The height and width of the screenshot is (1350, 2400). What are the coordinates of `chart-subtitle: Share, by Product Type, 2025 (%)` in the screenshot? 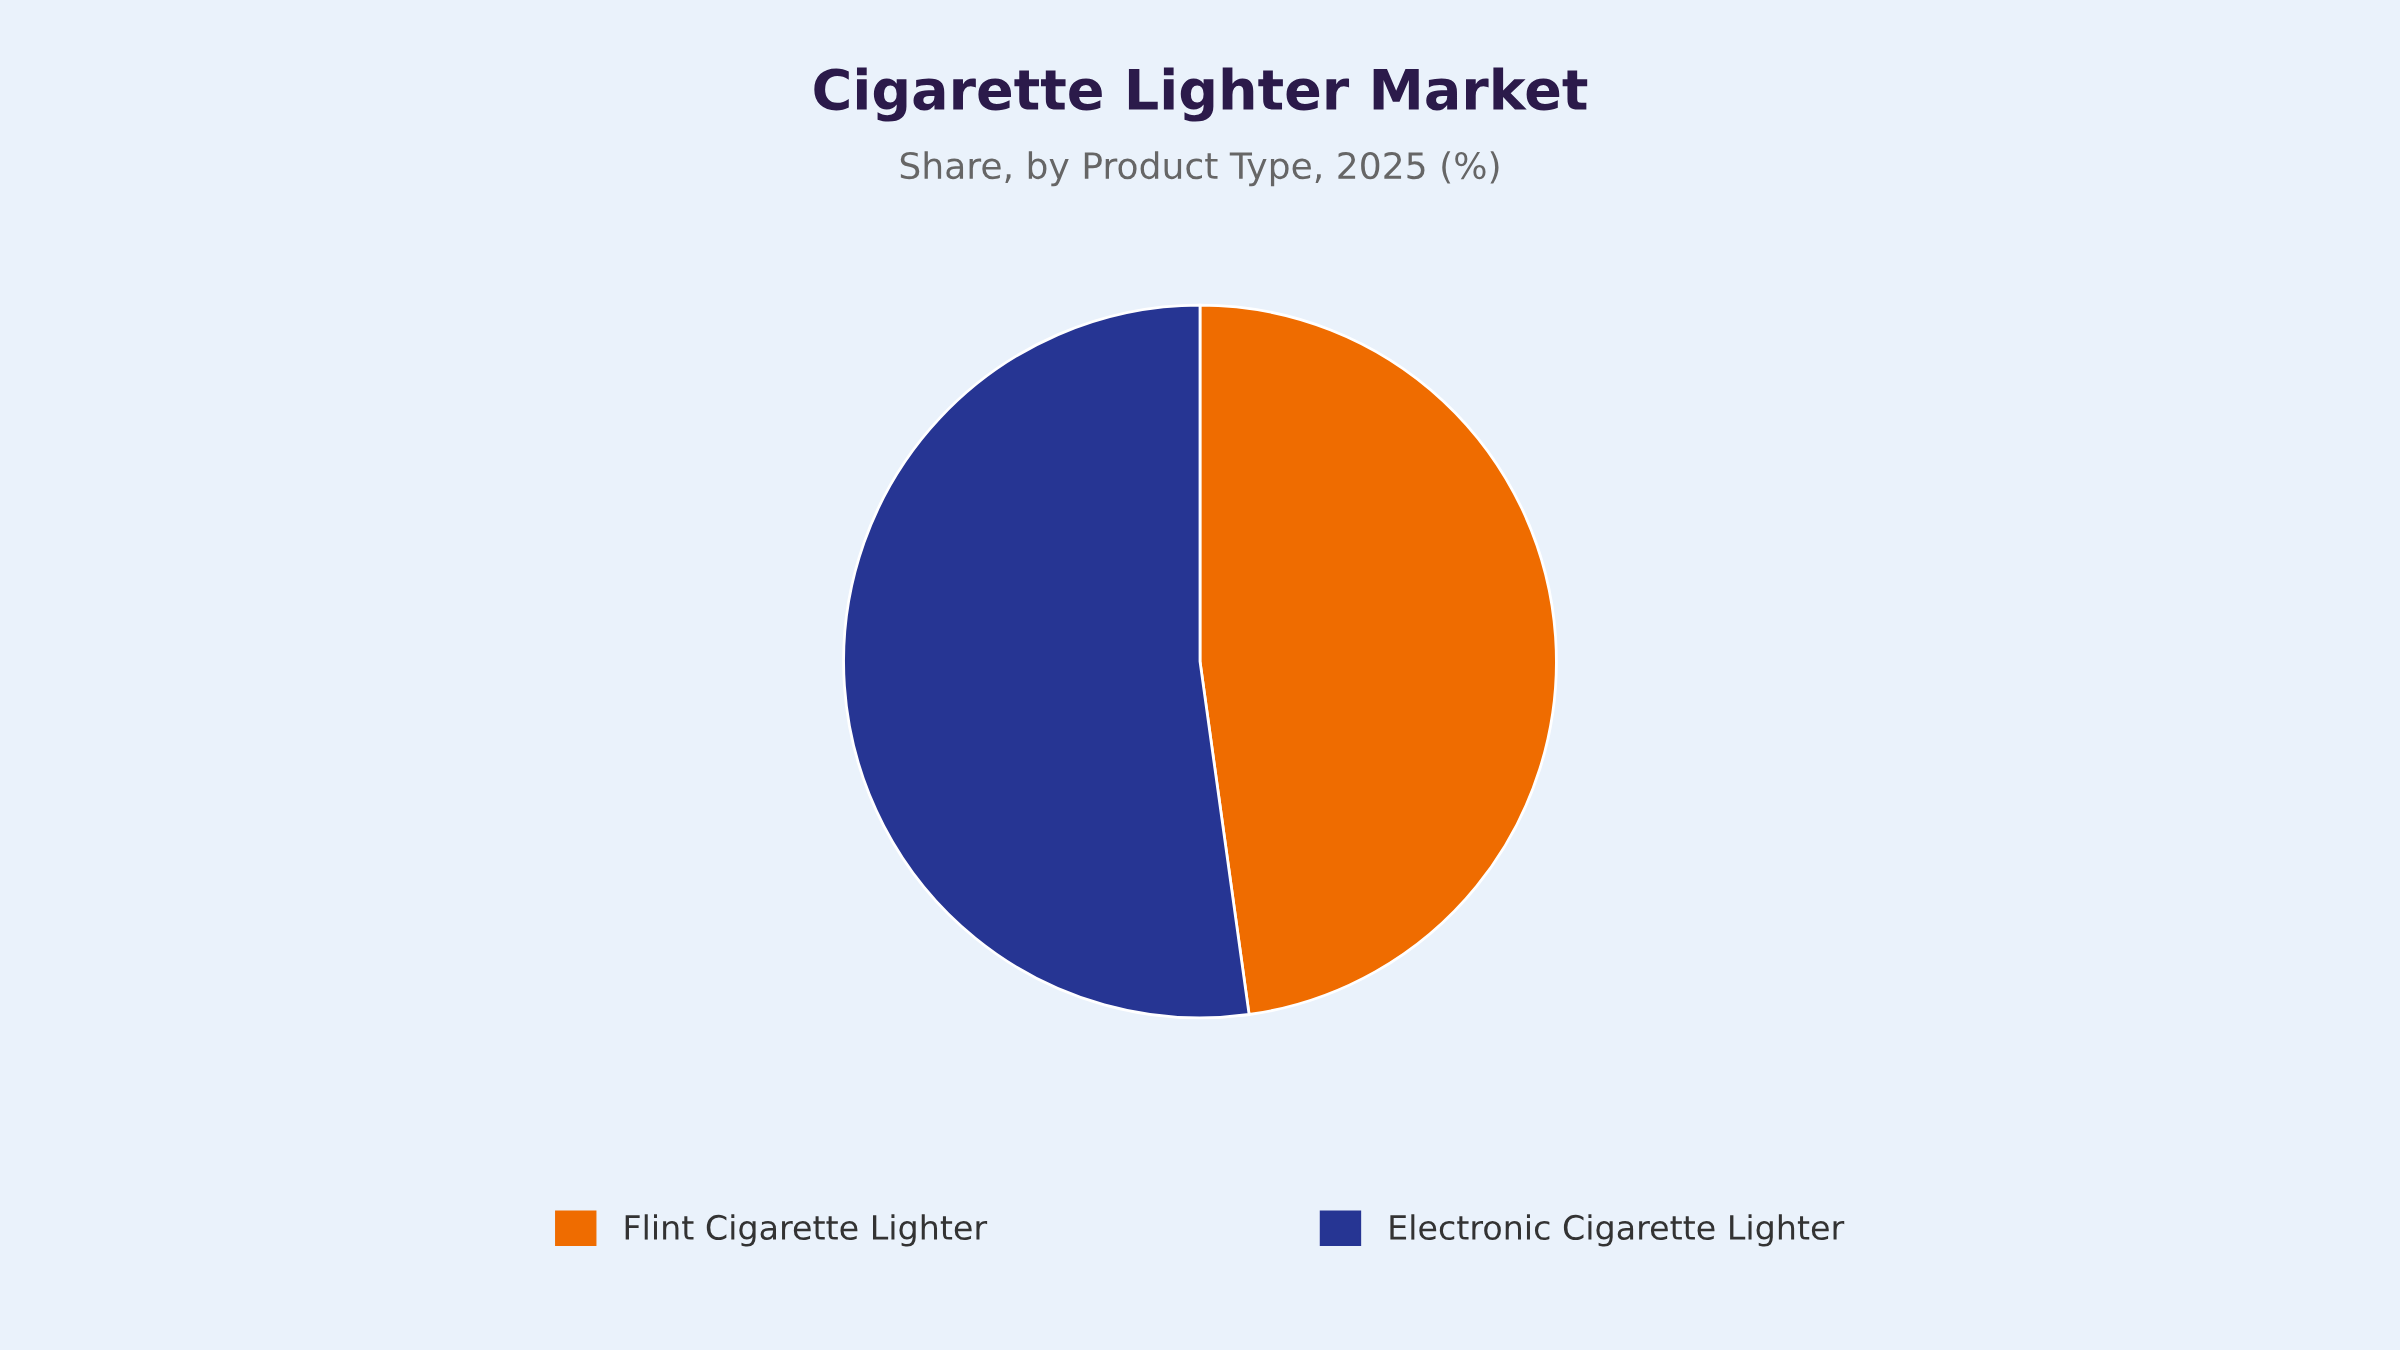 It's located at (1199, 169).